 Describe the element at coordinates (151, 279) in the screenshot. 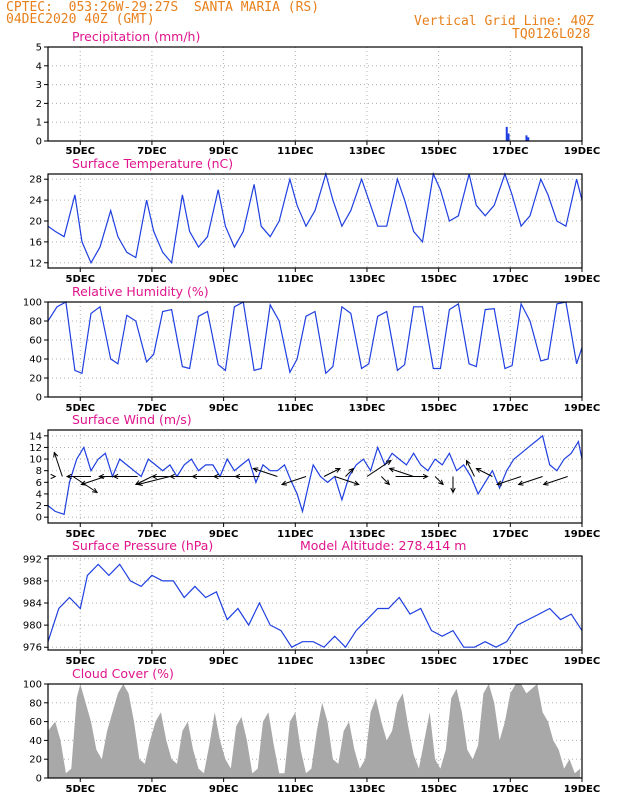

I see `temp-xtick-label: 7DEC` at that location.